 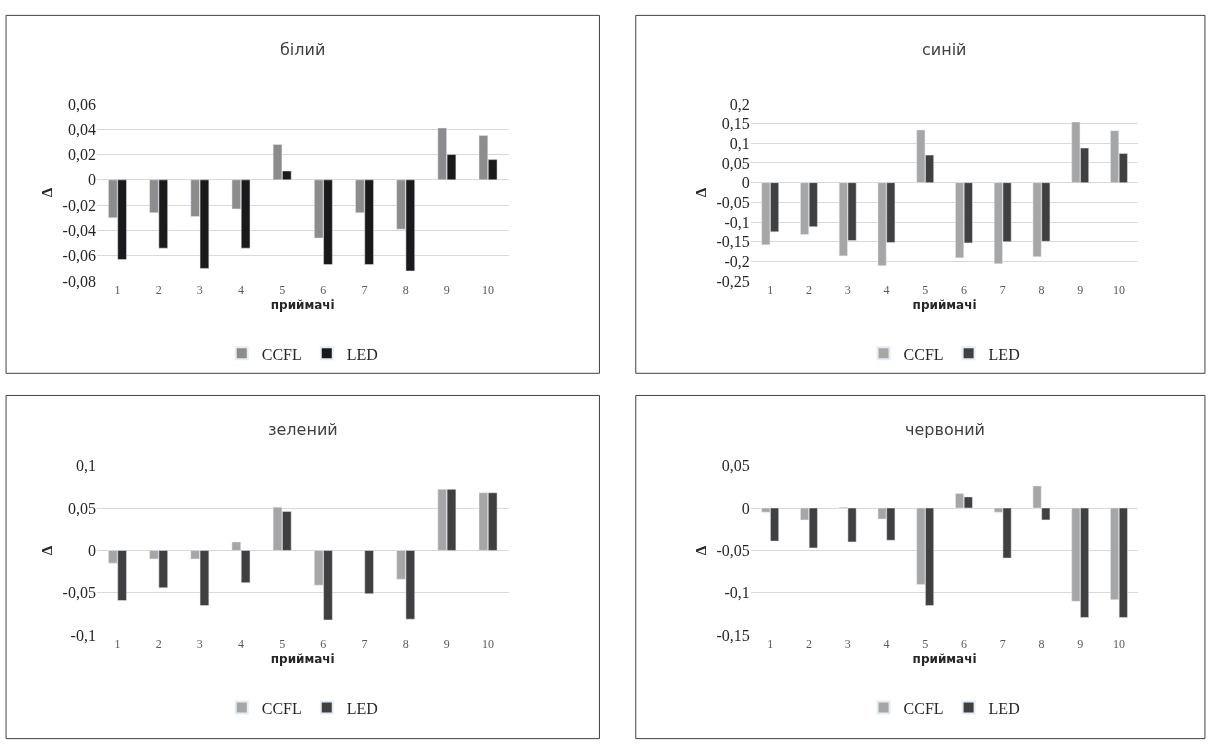 I want to click on y-tick-label: -0,2, so click(x=737, y=261).